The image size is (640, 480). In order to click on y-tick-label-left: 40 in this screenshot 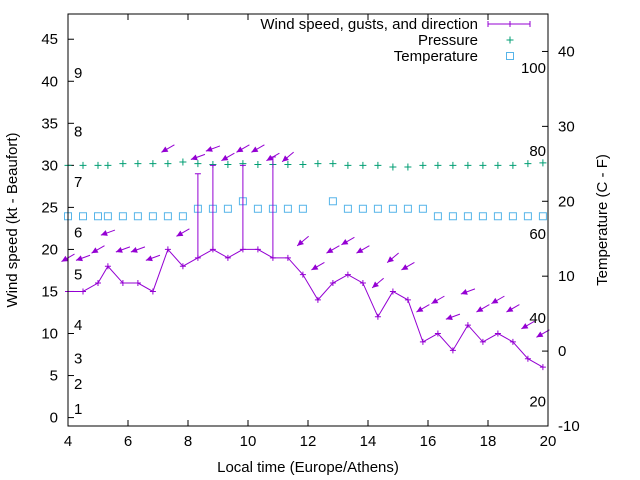, I will do `click(49, 81)`.